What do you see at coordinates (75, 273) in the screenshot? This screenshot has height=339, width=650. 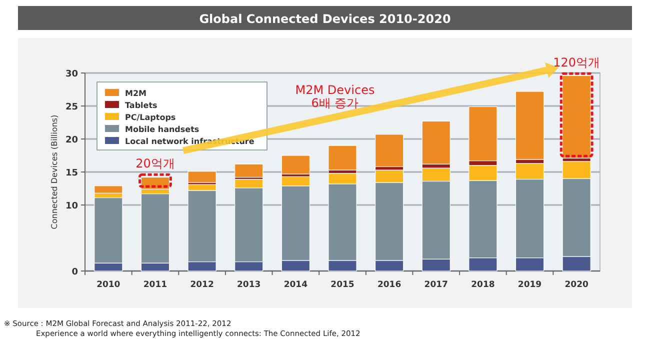 I see `y-tick-label: 0` at bounding box center [75, 273].